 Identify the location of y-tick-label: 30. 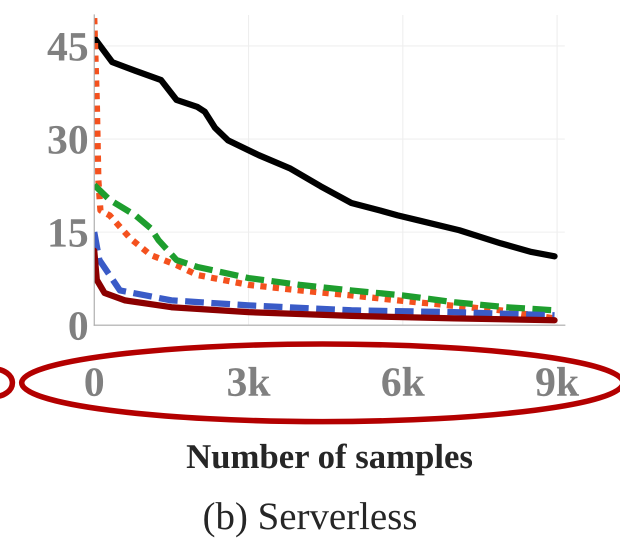
(68, 140).